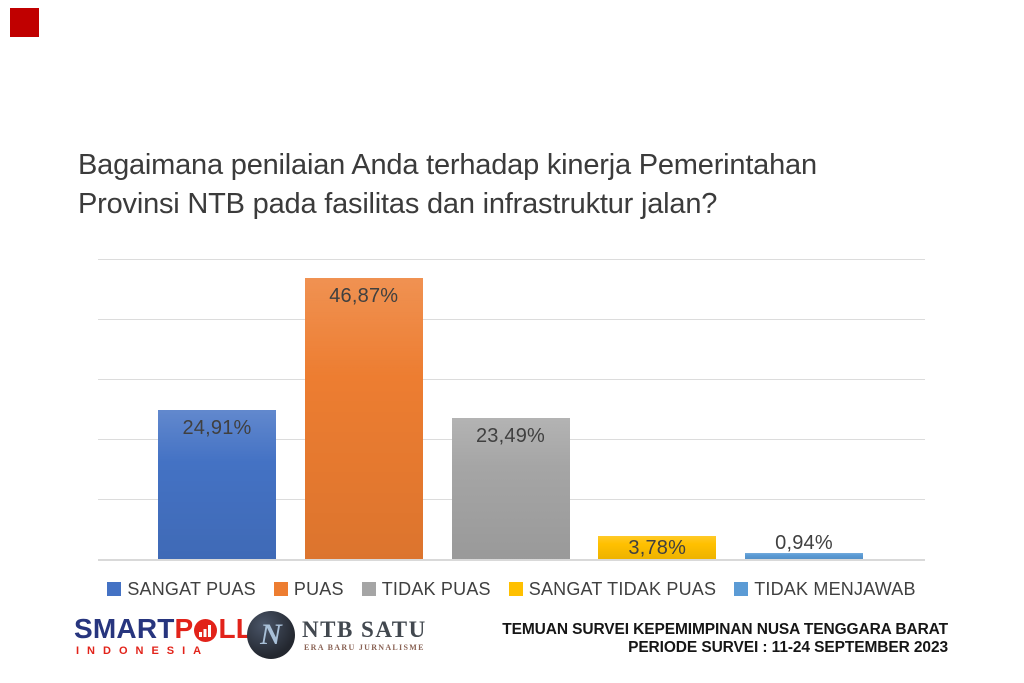  I want to click on ntbsatu-logo: N NTB SATU ERA BARU JURNALISME, so click(337, 635).